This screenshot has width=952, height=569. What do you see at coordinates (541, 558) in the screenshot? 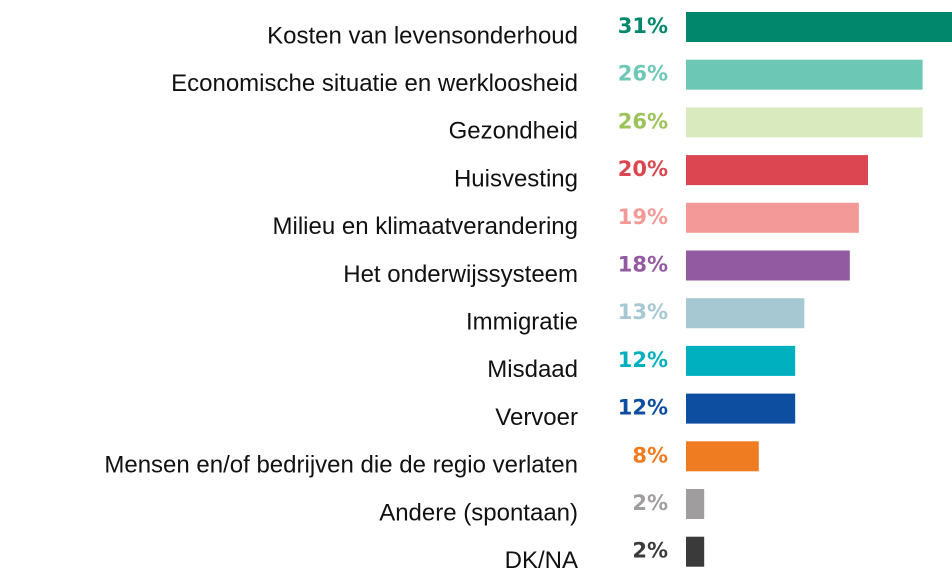
I see `category-label: DK/NA` at bounding box center [541, 558].